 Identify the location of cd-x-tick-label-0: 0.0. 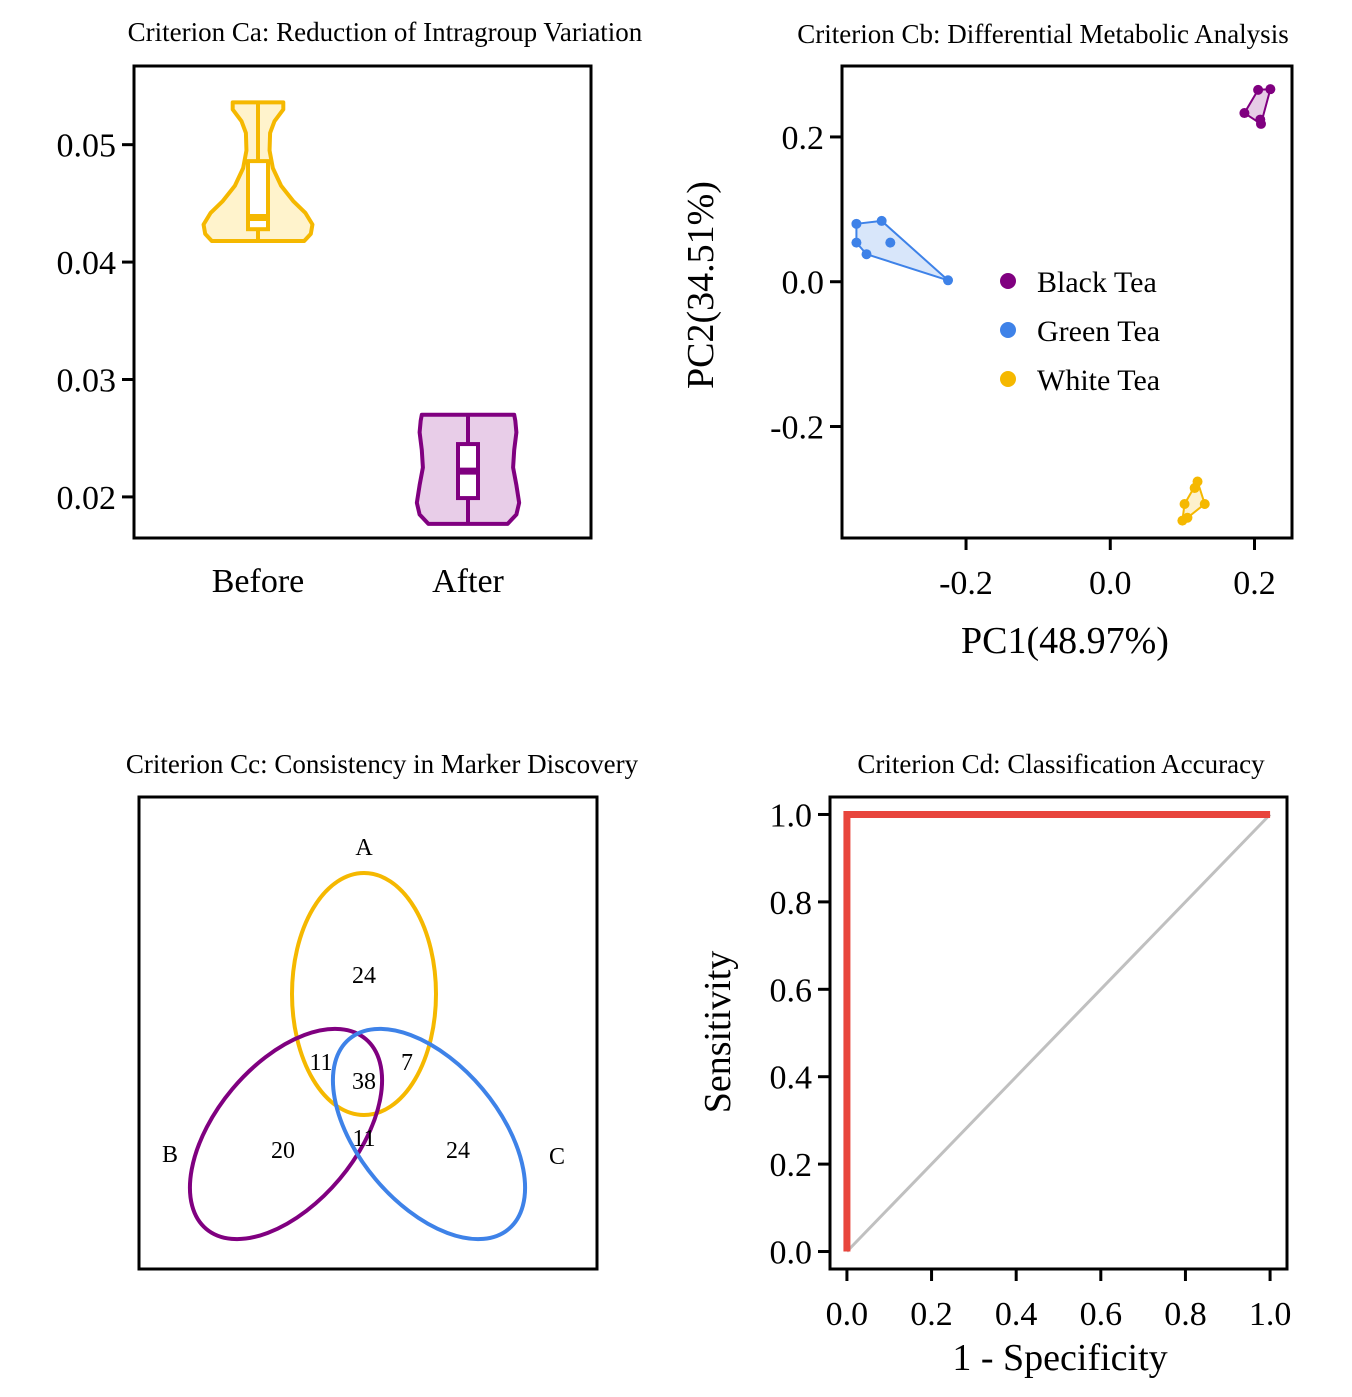
(847, 1314).